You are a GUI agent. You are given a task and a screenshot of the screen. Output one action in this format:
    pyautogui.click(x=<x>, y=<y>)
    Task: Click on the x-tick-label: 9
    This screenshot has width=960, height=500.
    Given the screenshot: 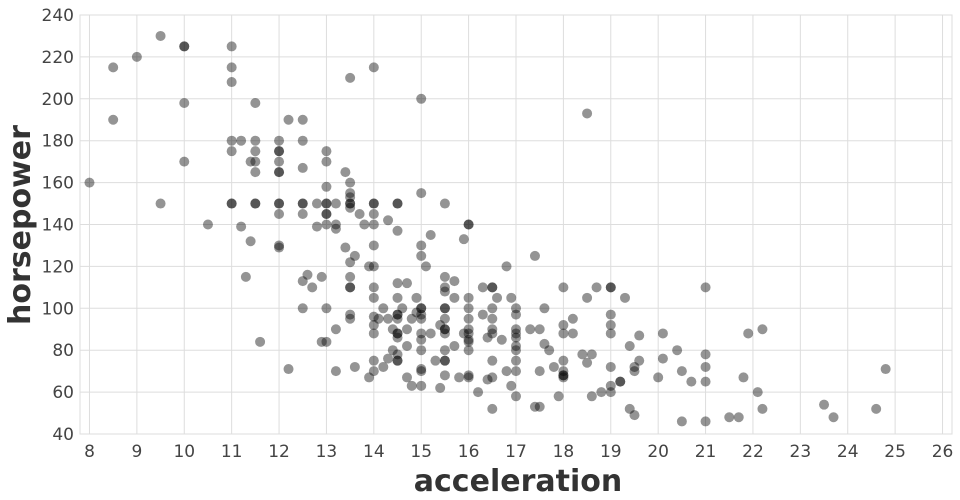 What is the action you would take?
    pyautogui.click(x=136, y=452)
    